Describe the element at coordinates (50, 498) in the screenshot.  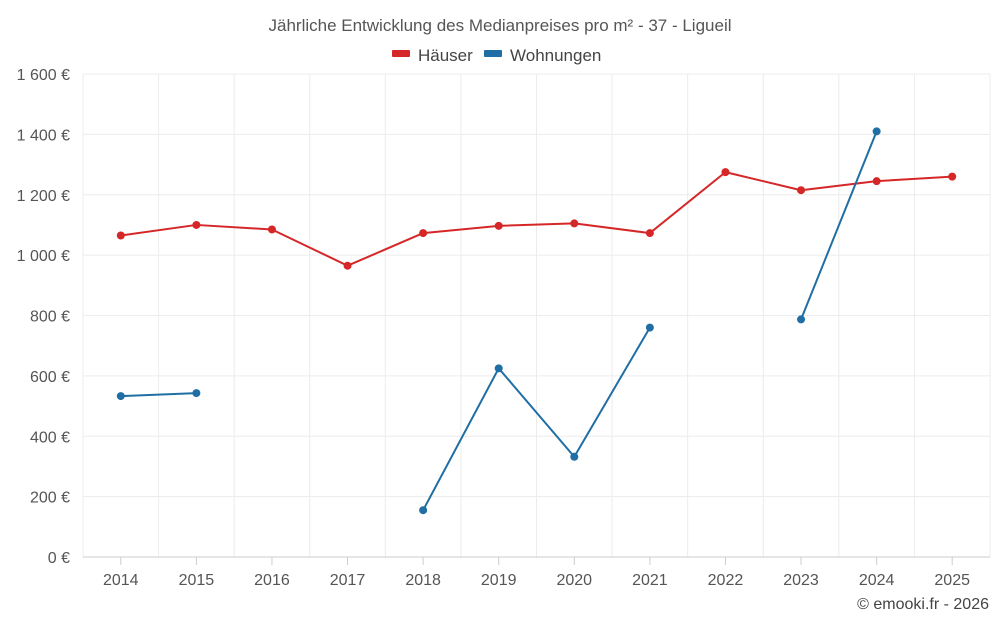
I see `y-tick-label: 200 €` at that location.